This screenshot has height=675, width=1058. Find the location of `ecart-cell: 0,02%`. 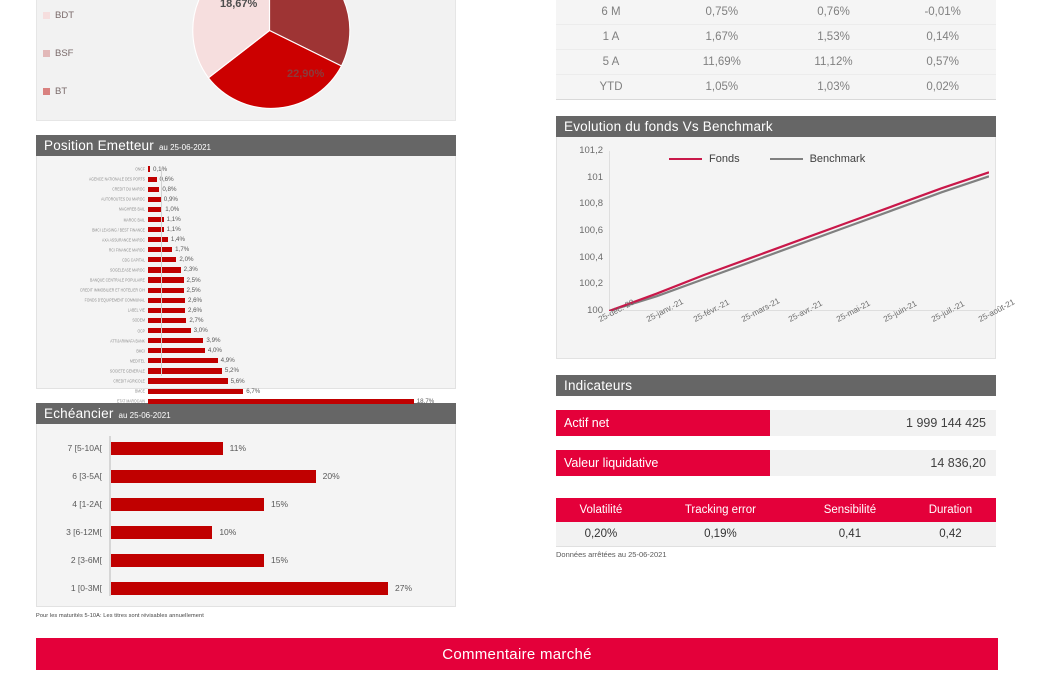

ecart-cell: 0,02% is located at coordinates (942, 87).